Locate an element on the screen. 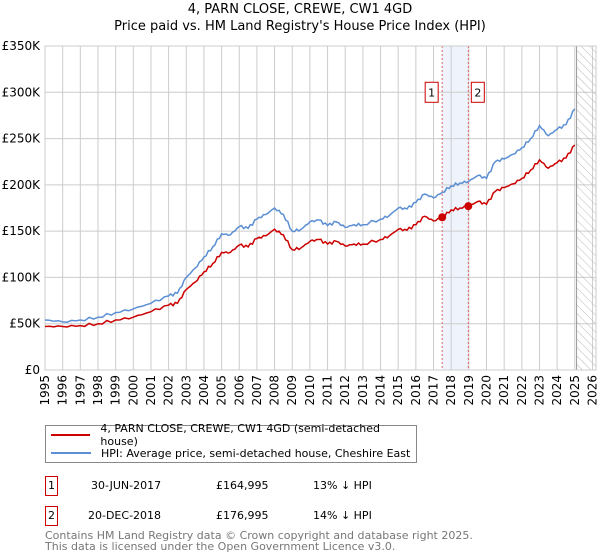 The height and width of the screenshot is (560, 600). x-tick-label: 2013 is located at coordinates (363, 390).